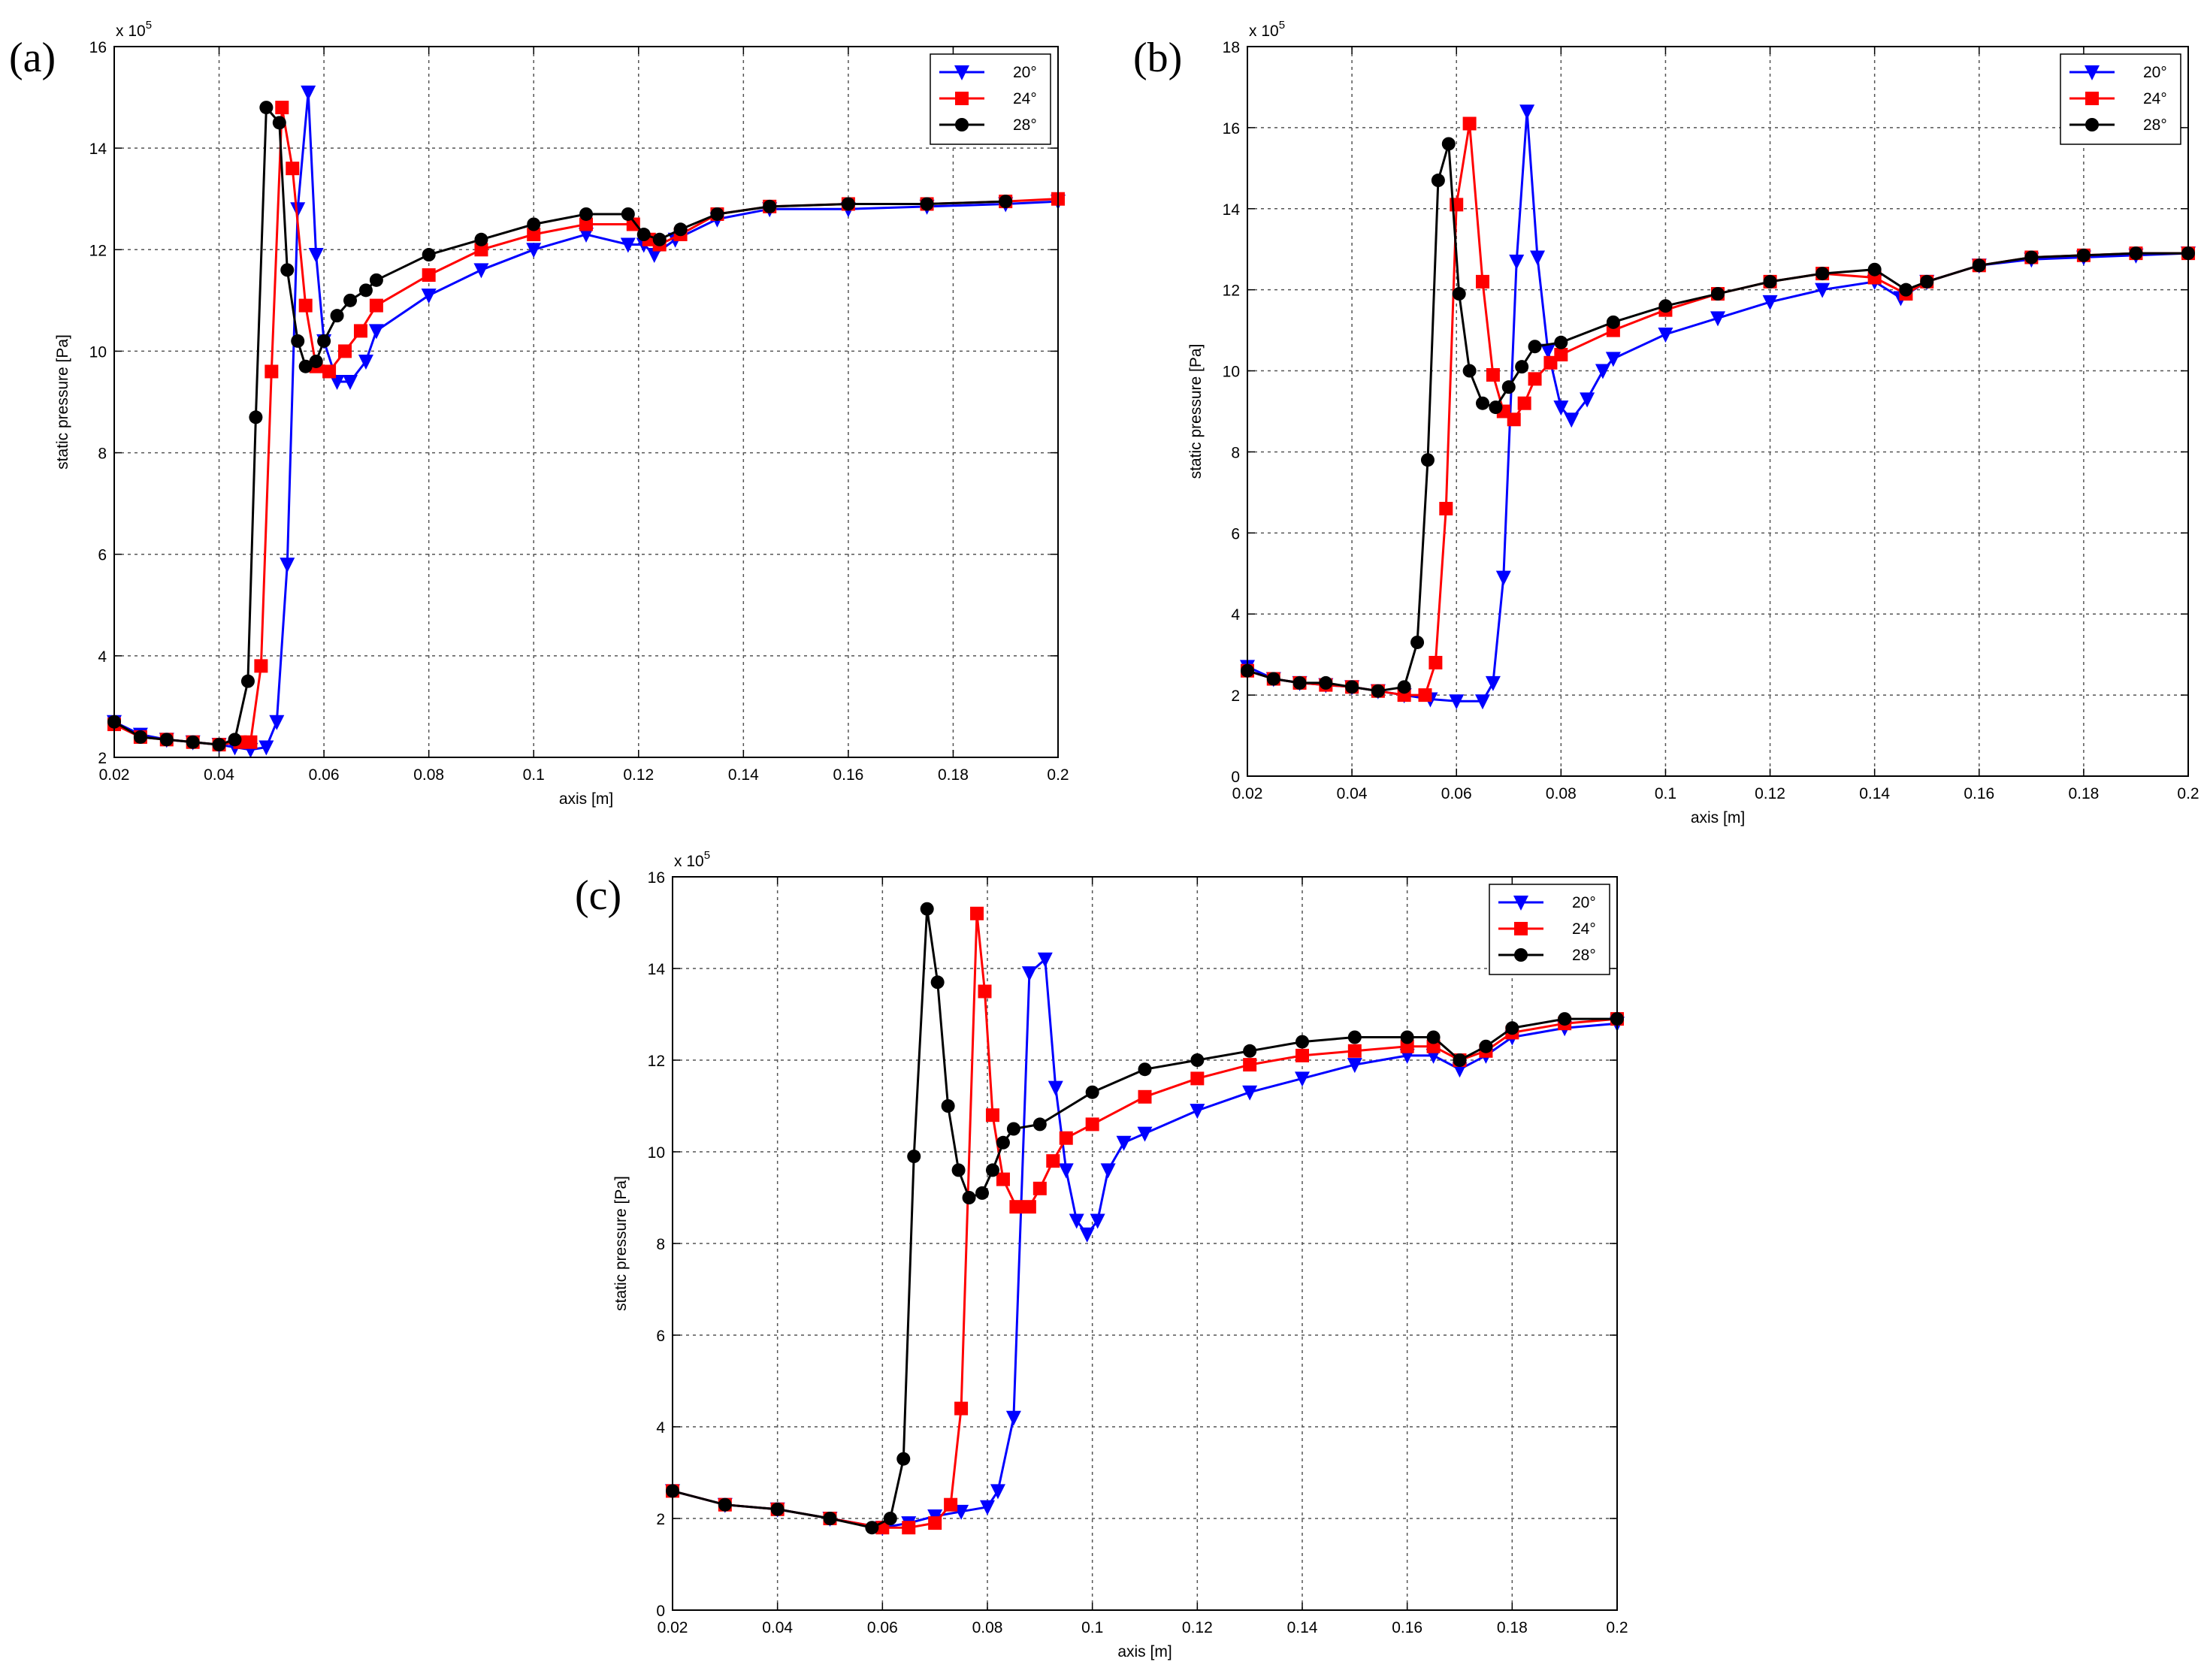 The height and width of the screenshot is (1680, 2207). What do you see at coordinates (1236, 696) in the screenshot?
I see `y-tick-label: 2` at bounding box center [1236, 696].